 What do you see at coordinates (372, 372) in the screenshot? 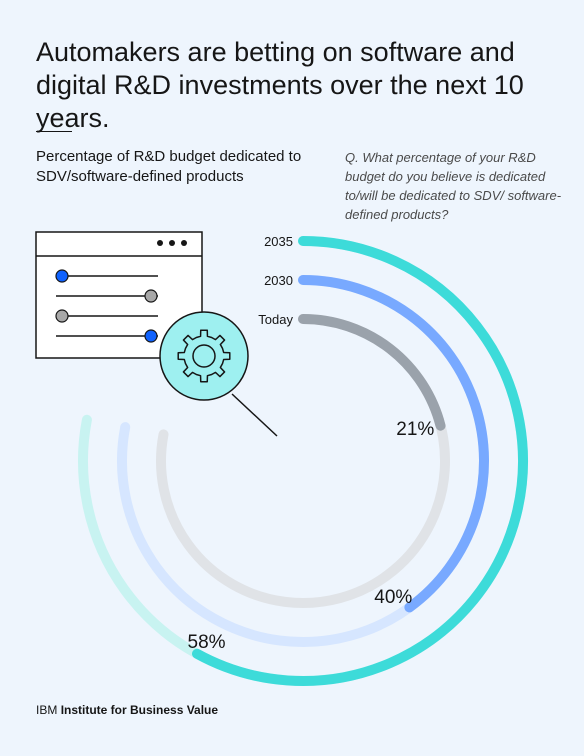
I see `bar-today` at bounding box center [372, 372].